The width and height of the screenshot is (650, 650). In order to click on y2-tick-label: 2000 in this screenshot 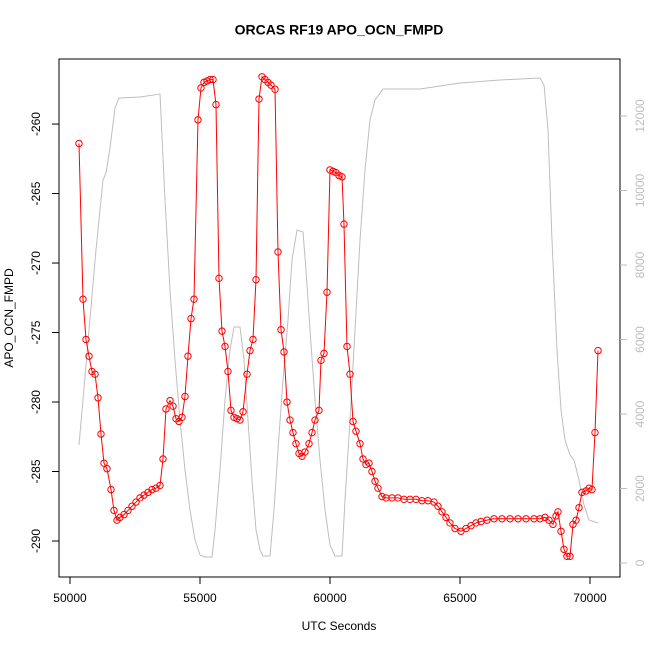, I will do `click(640, 488)`.